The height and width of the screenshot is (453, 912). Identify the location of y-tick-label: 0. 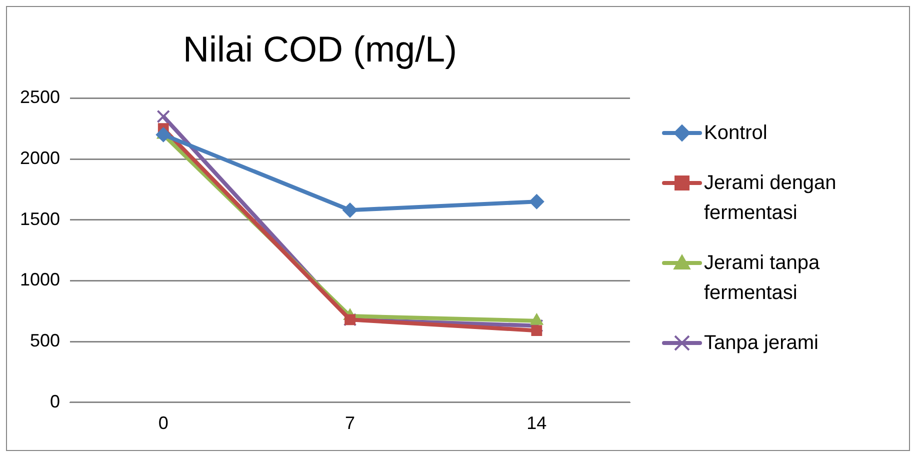
(55, 401).